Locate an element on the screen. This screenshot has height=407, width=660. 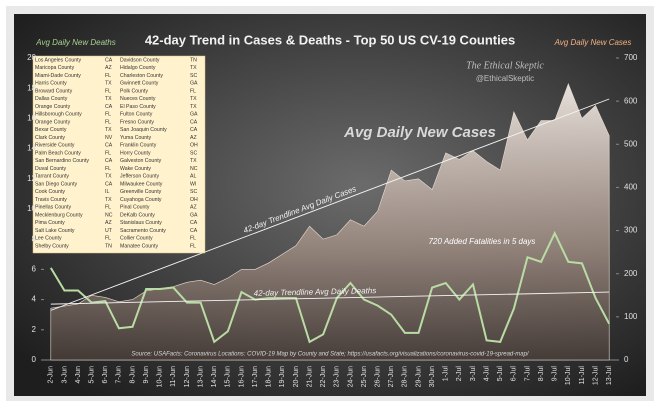
county-name: Collier County is located at coordinates (136, 239).